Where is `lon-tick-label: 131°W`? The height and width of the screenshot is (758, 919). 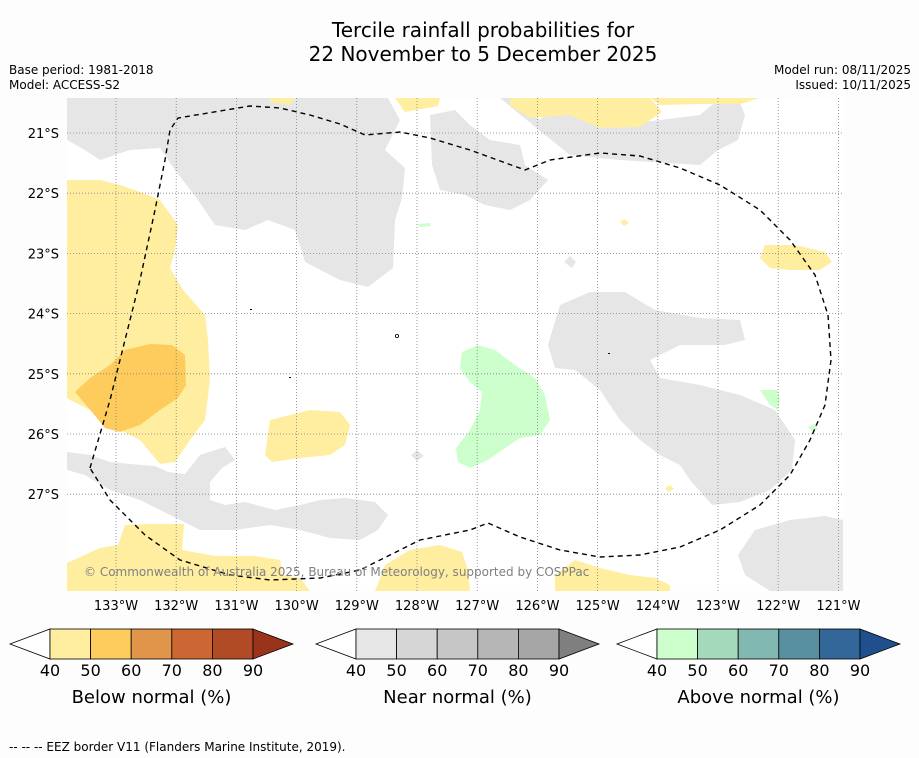
lon-tick-label: 131°W is located at coordinates (236, 606).